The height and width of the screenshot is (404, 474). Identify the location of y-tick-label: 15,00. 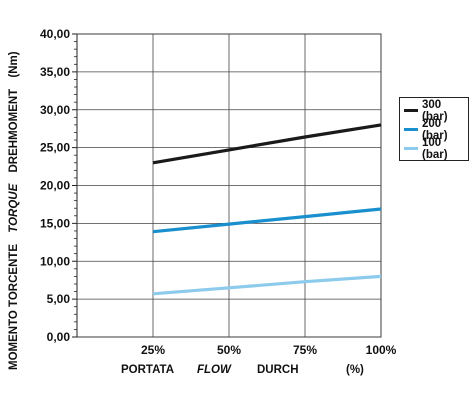
(55, 223).